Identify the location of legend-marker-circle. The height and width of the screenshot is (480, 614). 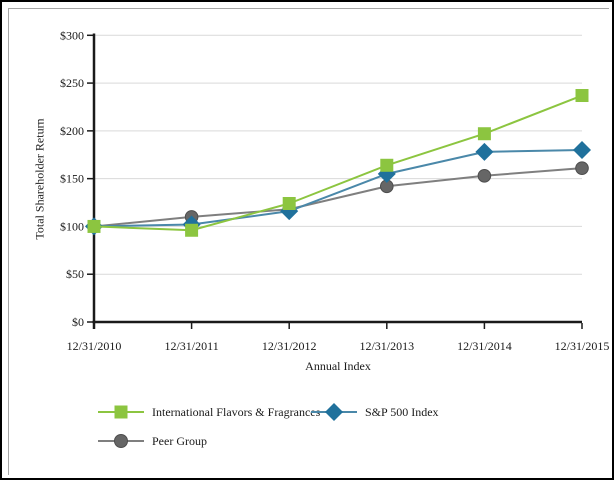
(121, 441).